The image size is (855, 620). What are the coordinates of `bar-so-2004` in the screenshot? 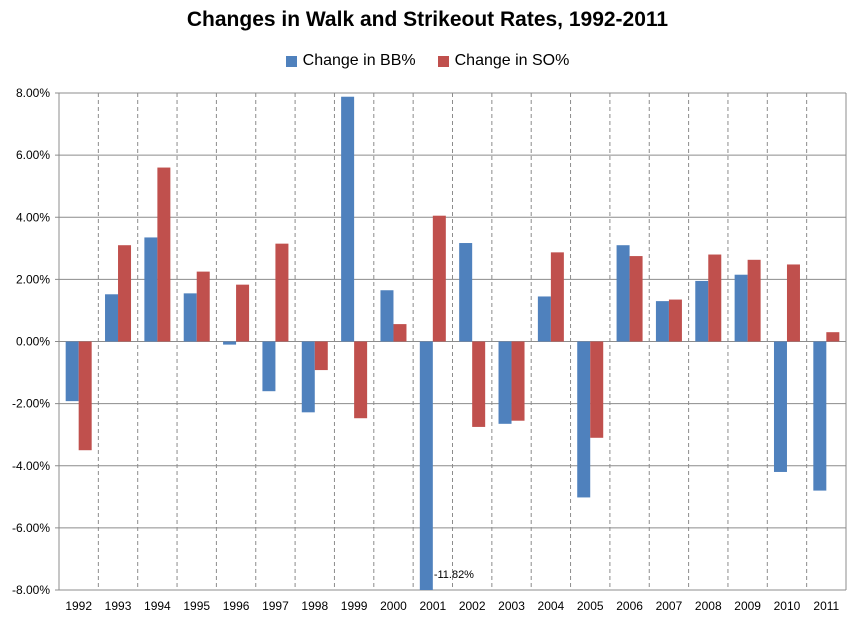 It's located at (557, 297).